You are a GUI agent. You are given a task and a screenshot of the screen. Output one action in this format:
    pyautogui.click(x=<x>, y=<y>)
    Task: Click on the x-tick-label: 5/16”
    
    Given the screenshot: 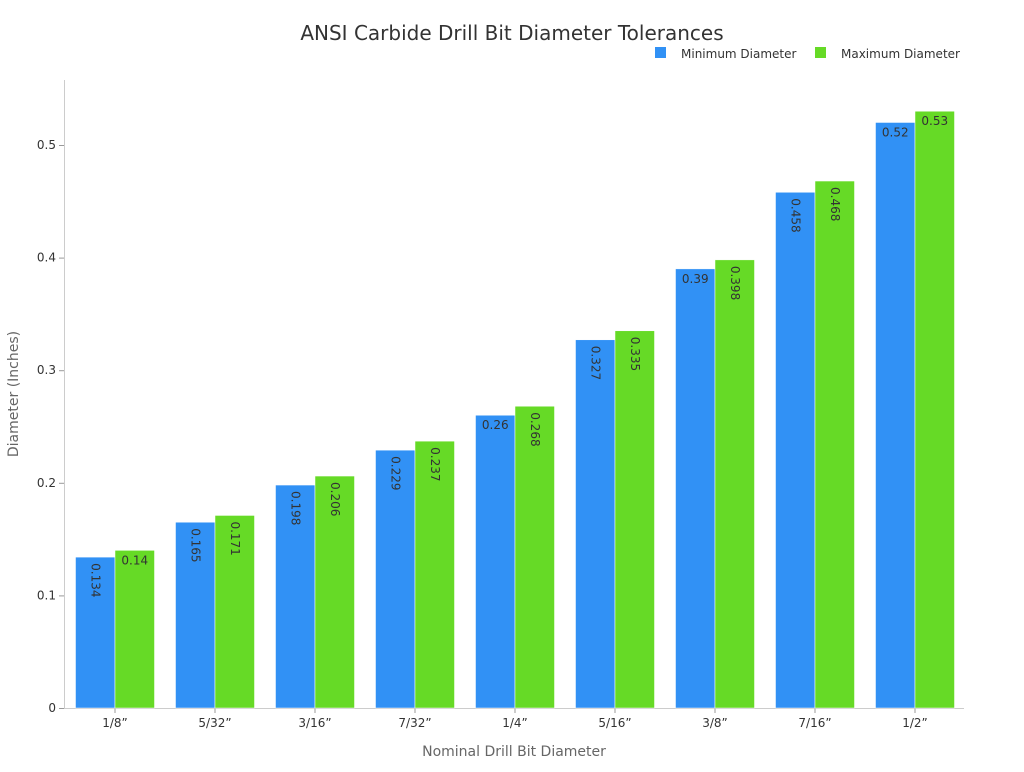 What is the action you would take?
    pyautogui.click(x=614, y=723)
    